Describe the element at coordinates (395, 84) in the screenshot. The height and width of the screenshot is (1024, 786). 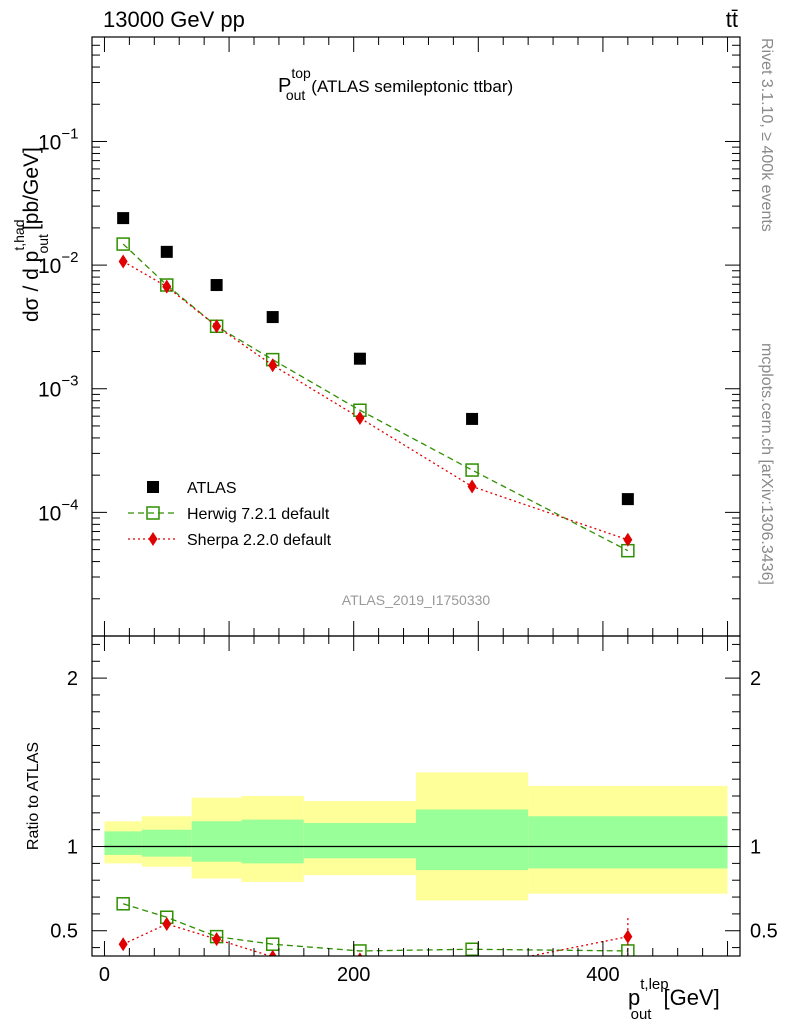
I see `main-title: Ptop out (ATLAS semileptonic ttbar)` at that location.